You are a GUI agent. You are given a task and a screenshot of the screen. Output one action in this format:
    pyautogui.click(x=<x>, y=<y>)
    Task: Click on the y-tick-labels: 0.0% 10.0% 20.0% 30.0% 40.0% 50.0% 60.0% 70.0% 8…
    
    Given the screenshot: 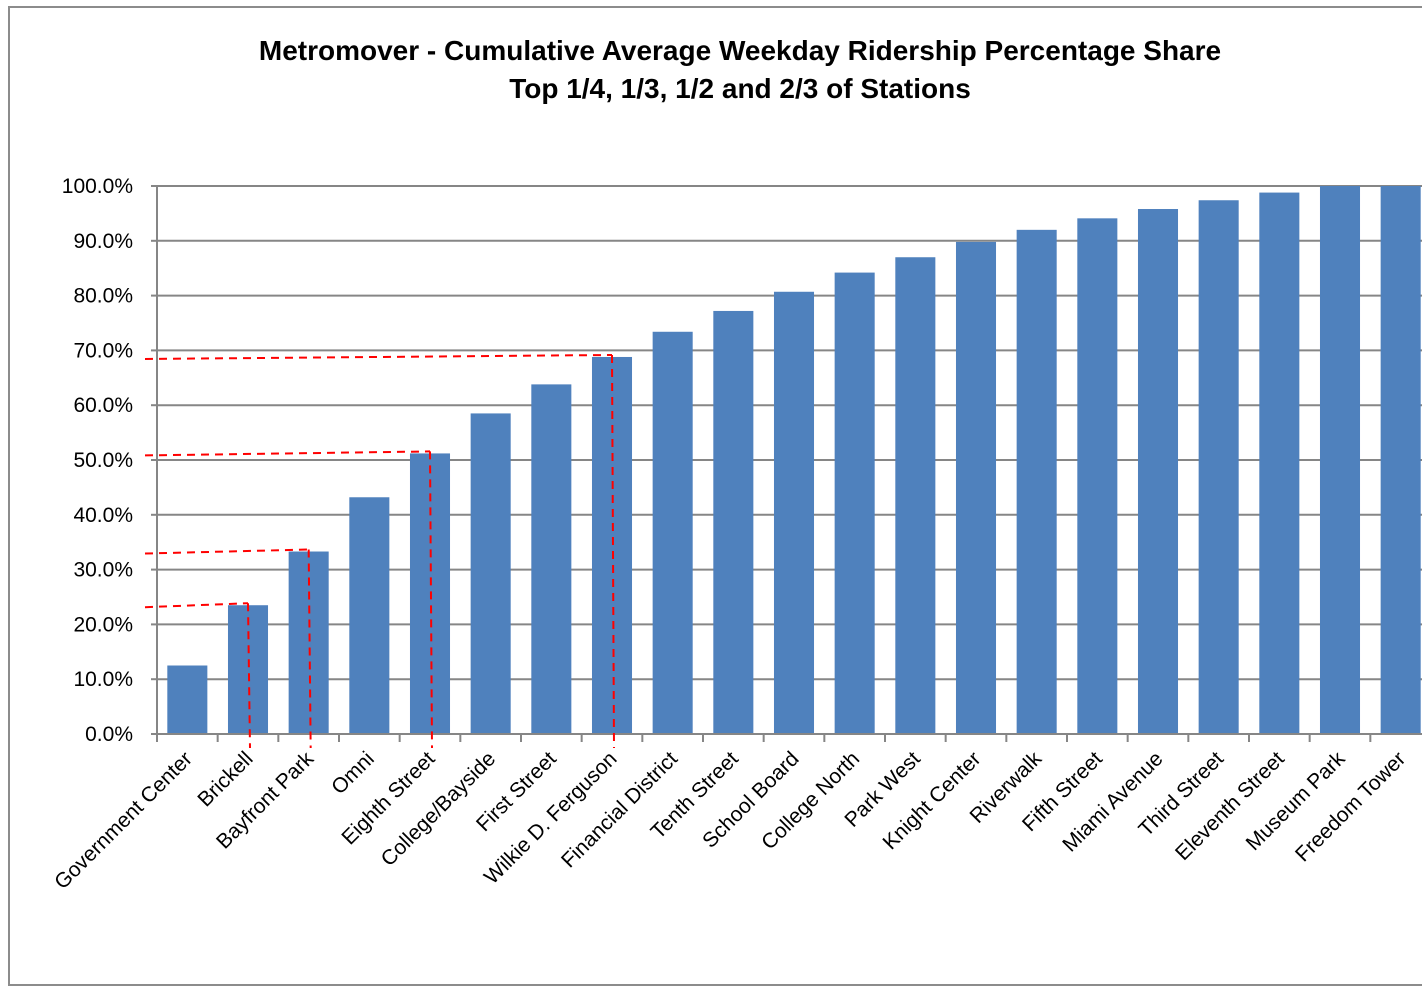 What is the action you would take?
    pyautogui.click(x=97, y=460)
    